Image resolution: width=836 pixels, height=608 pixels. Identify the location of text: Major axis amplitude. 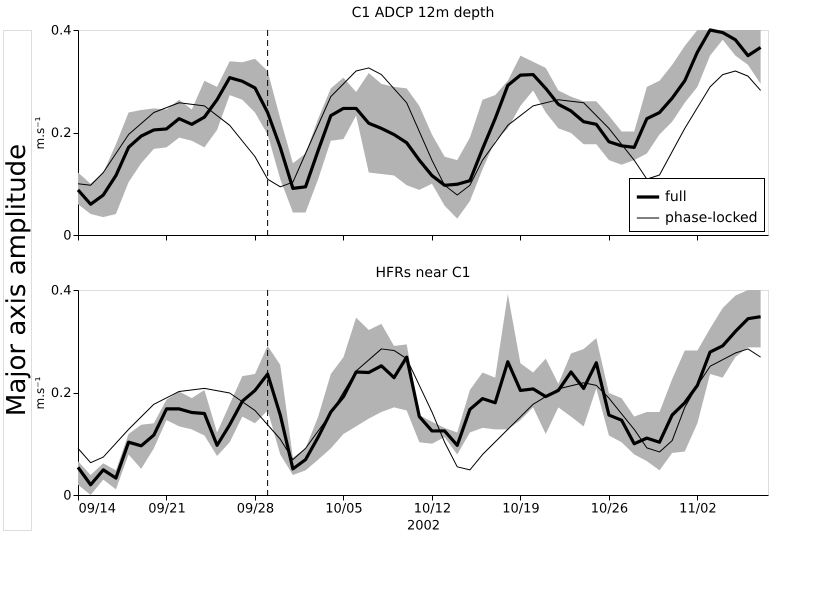
(17, 280).